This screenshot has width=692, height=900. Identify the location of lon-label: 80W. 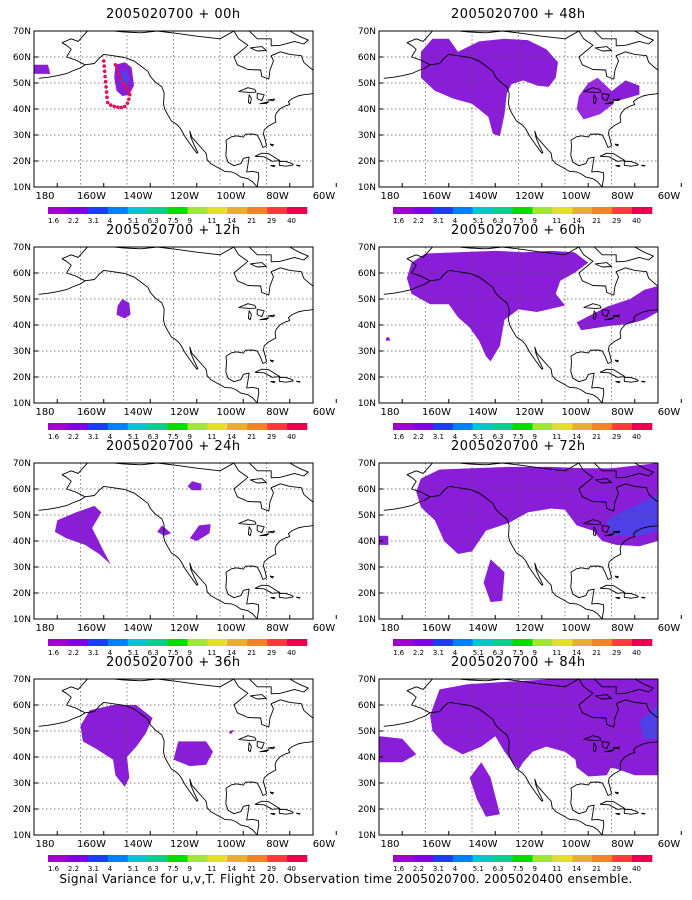
(622, 196).